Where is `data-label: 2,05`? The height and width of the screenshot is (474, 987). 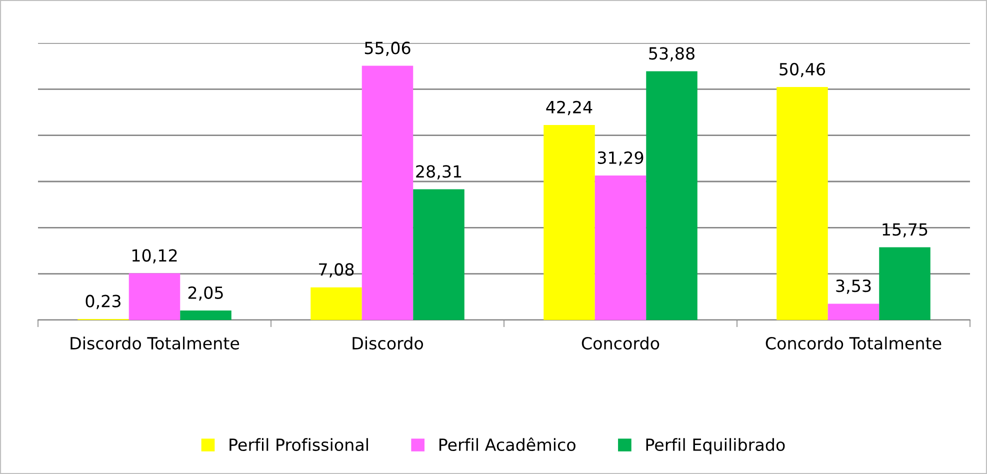 data-label: 2,05 is located at coordinates (205, 293).